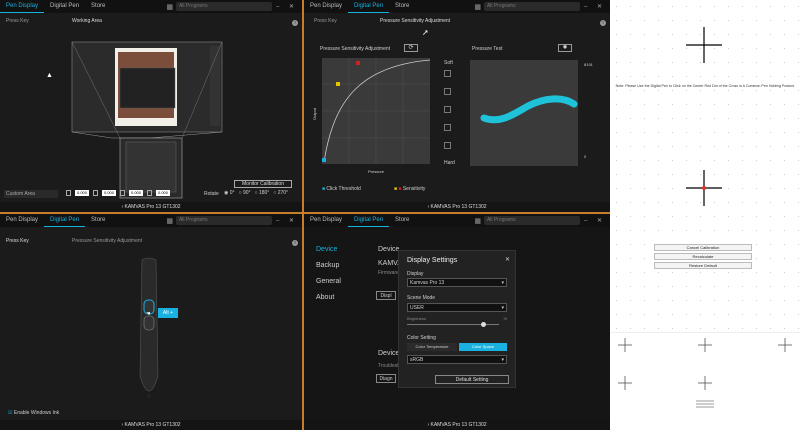 The width and height of the screenshot is (800, 430). Describe the element at coordinates (483, 347) in the screenshot. I see `color-space-tab: Color Space` at that location.